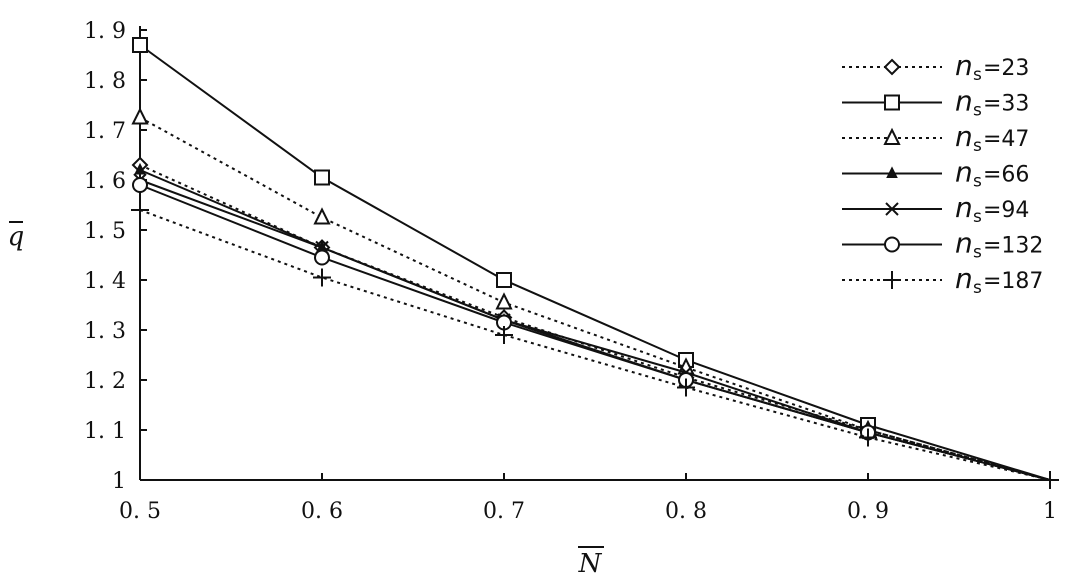  Describe the element at coordinates (1006, 210) in the screenshot. I see `legend-value: =94` at that location.